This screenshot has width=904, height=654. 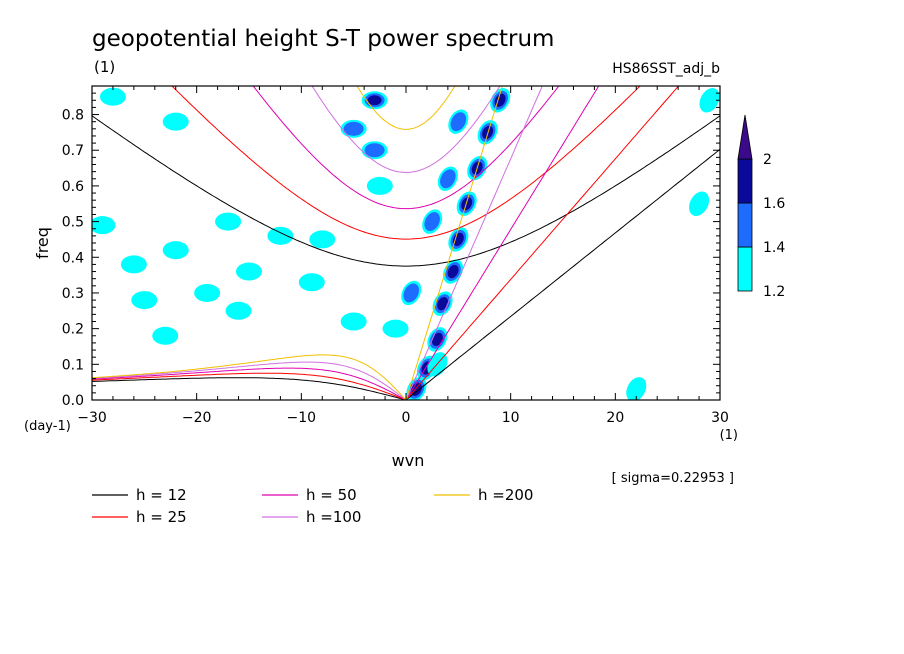 I want to click on y-tick-label: 0.3, so click(x=73, y=294).